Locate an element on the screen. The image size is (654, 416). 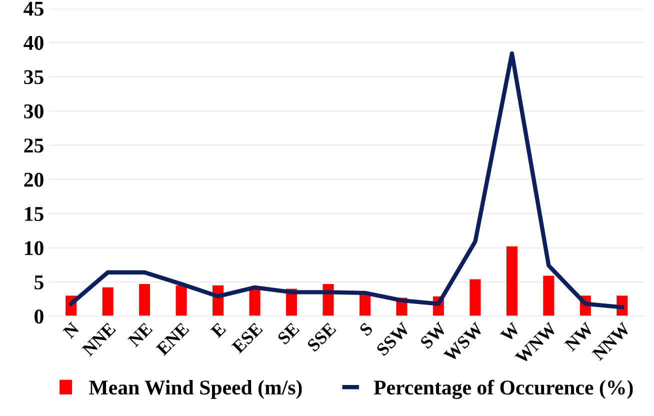
x-tick-label: N is located at coordinates (71, 330).